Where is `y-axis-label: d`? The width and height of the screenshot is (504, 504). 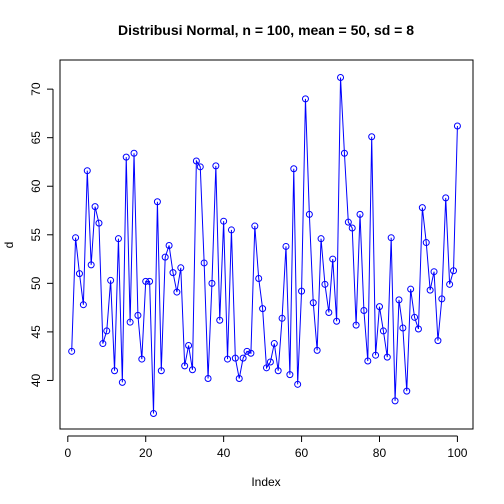
y-axis-label: d is located at coordinates (9, 245).